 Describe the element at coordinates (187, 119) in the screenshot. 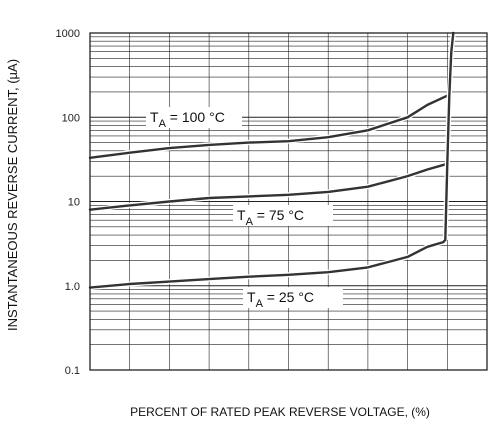

I see `curve-label: TA = 100 °C` at that location.